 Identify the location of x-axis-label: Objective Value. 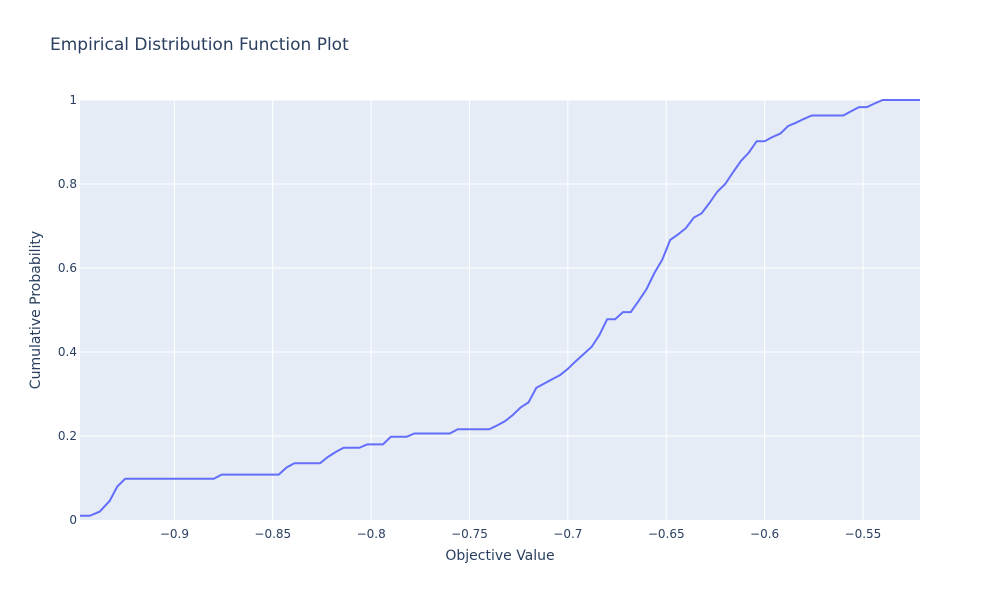
(499, 556).